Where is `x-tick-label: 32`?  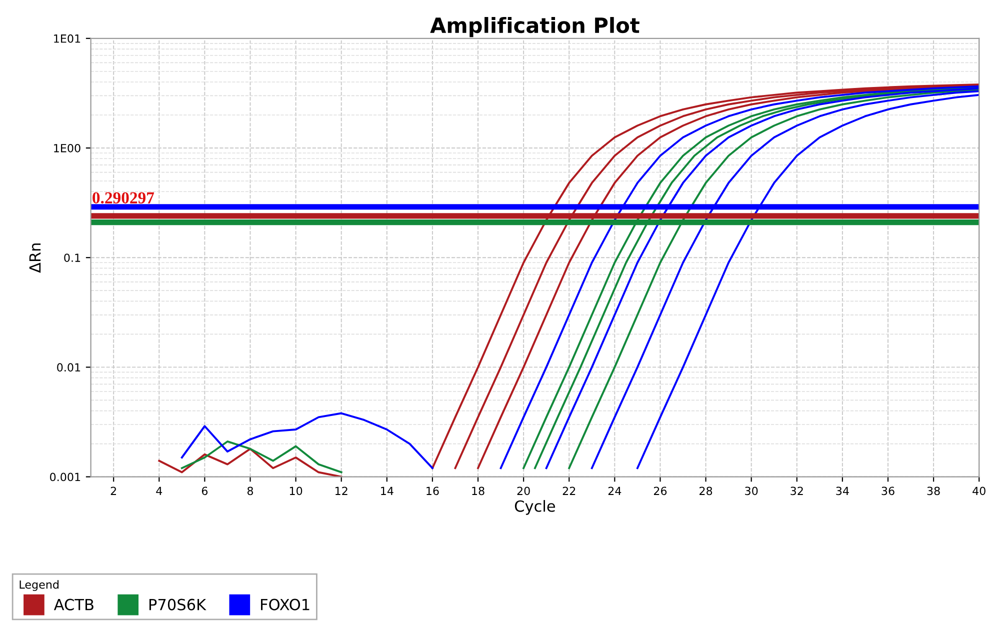 x-tick-label: 32 is located at coordinates (796, 491).